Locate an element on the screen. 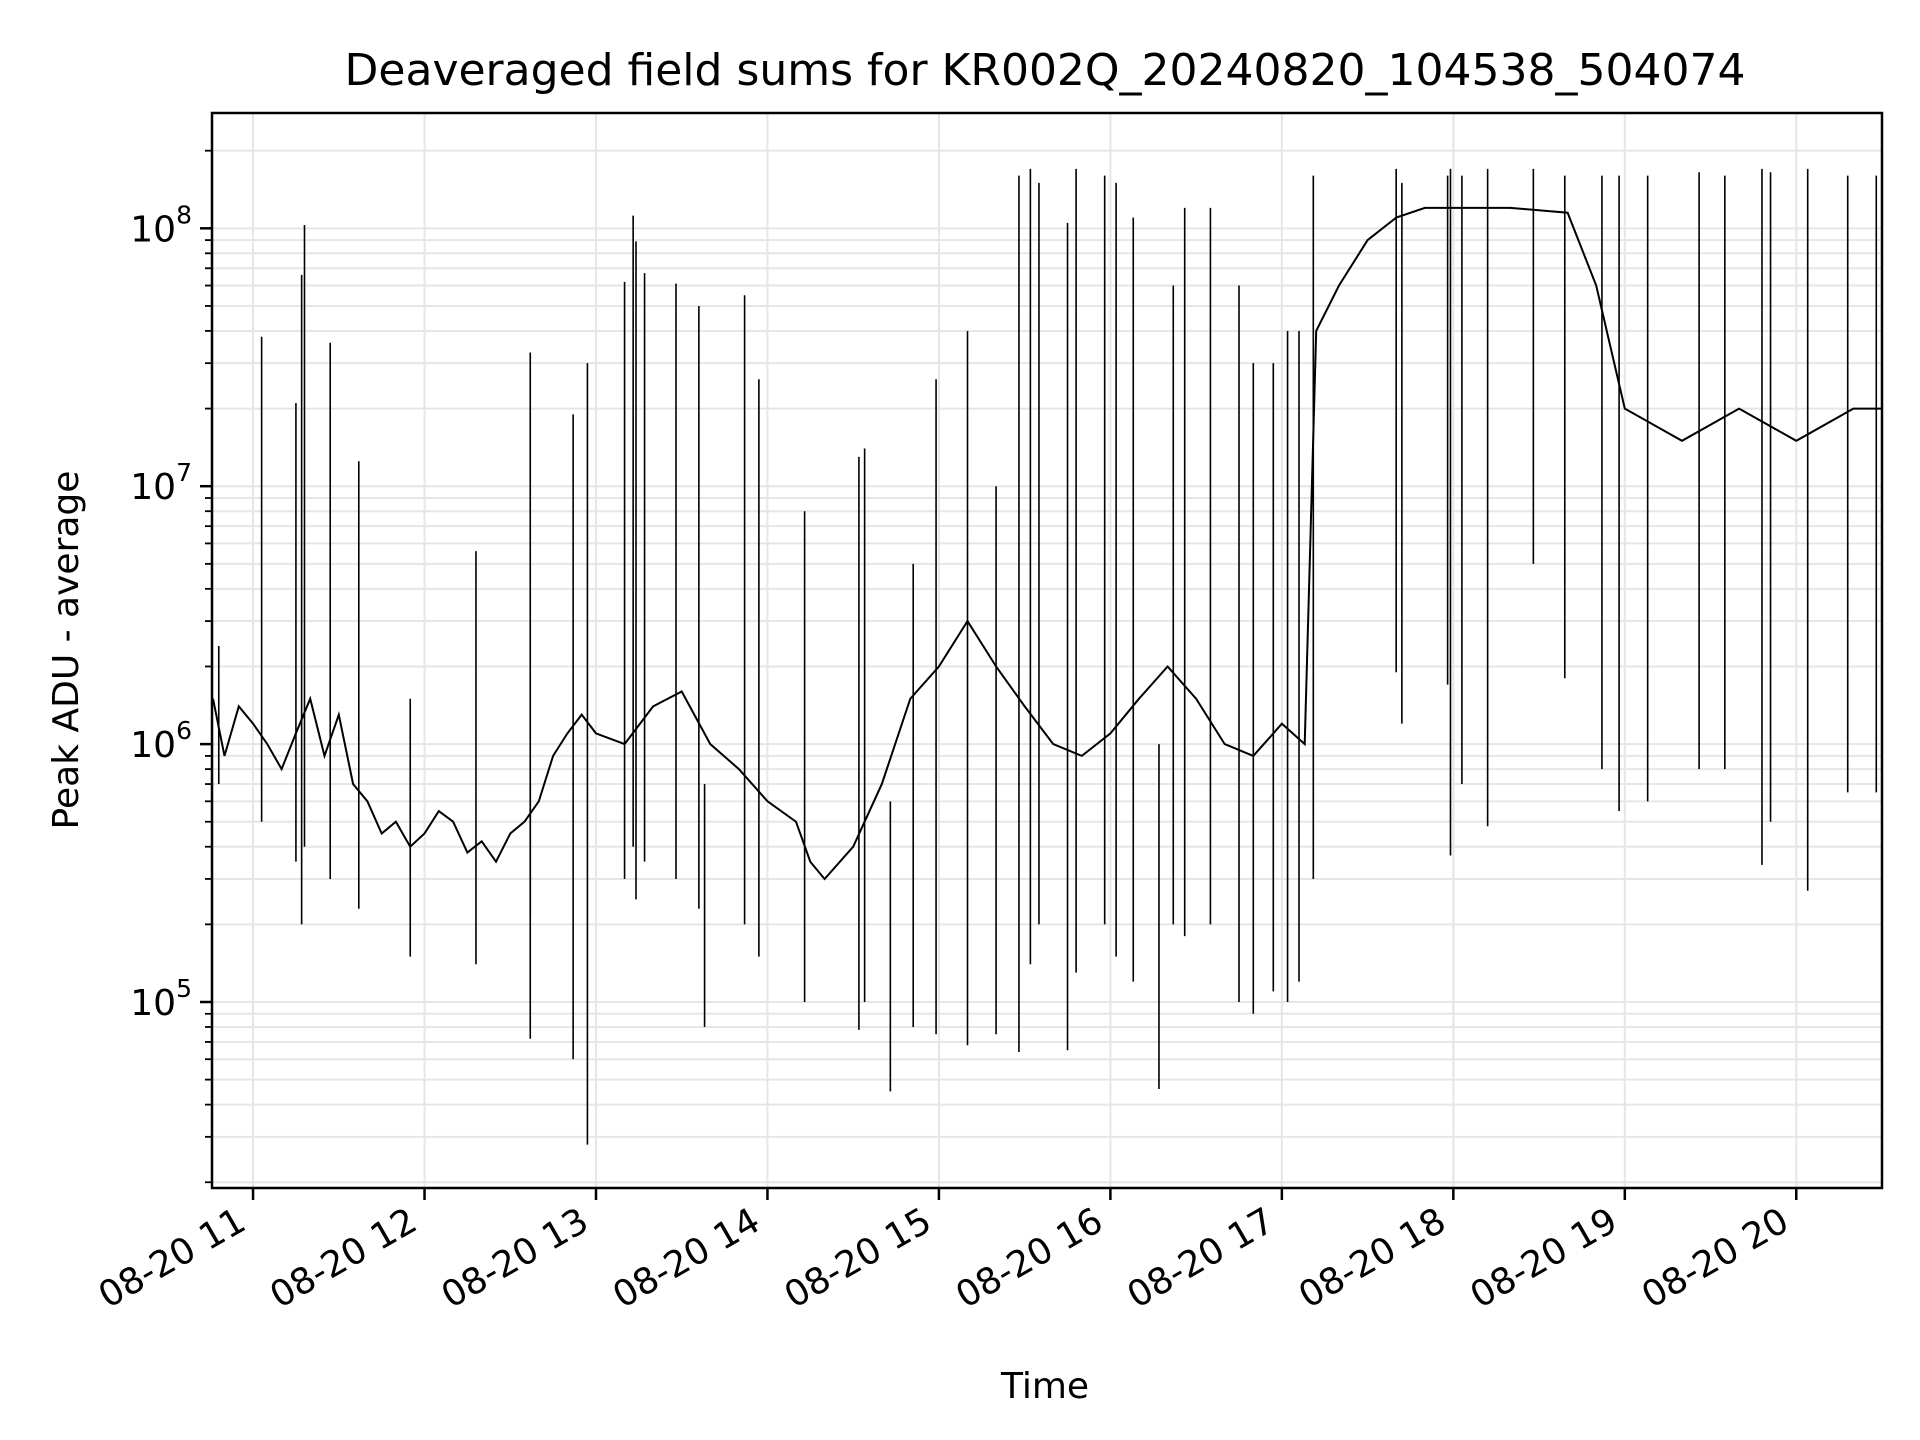 This screenshot has height=1440, width=1920. y-tick-label: 10⁸ is located at coordinates (161, 225).